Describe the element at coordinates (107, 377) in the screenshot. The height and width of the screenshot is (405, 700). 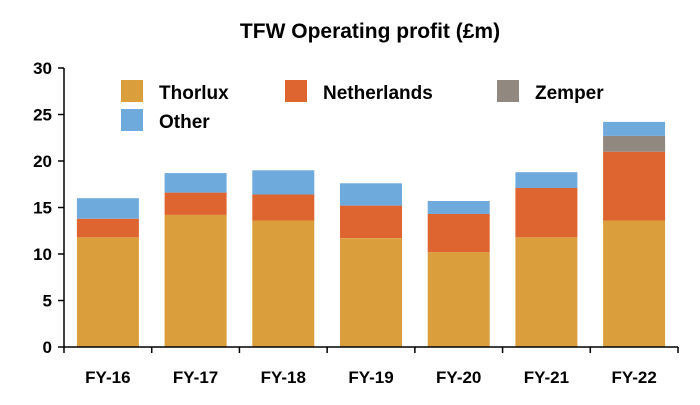
I see `x-tick-label-fy-16: FY-16` at that location.